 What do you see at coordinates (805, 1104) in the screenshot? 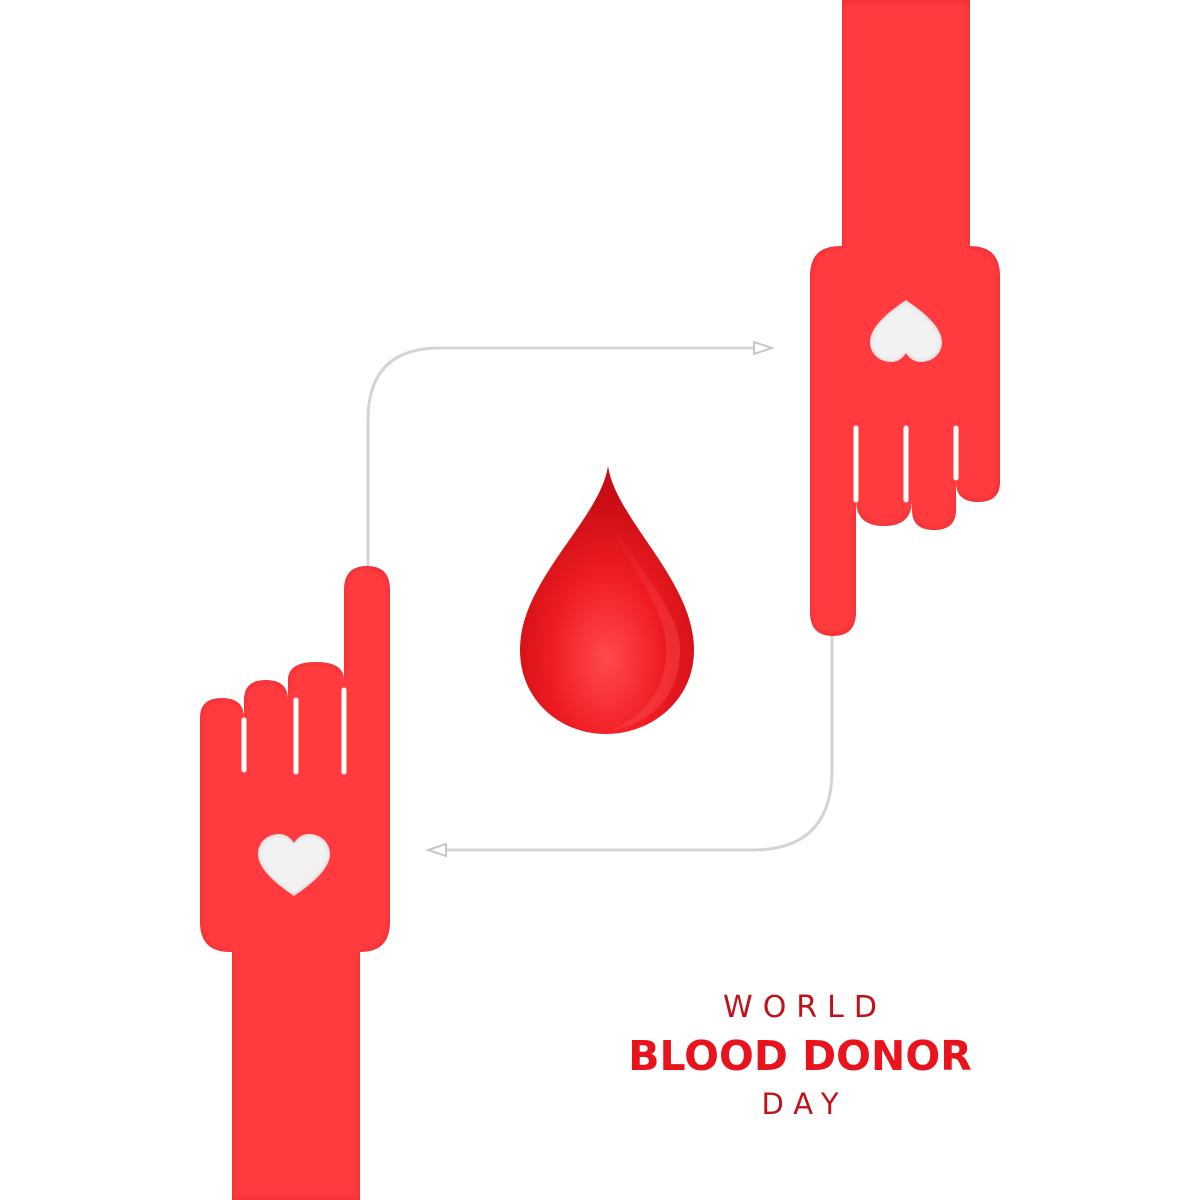
I see `title-day: DAY` at bounding box center [805, 1104].